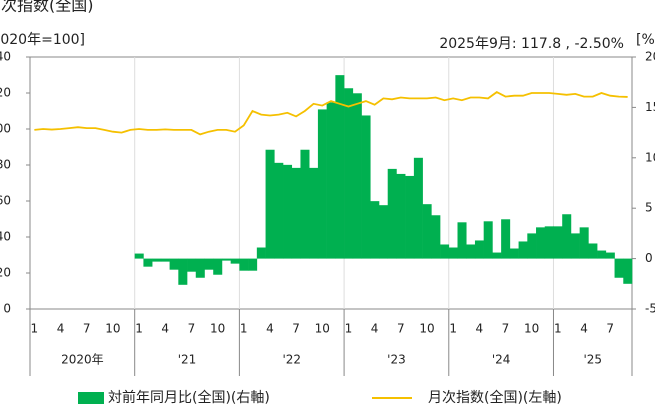  Describe the element at coordinates (82, 360) in the screenshot. I see `year-label: 2020年` at that location.